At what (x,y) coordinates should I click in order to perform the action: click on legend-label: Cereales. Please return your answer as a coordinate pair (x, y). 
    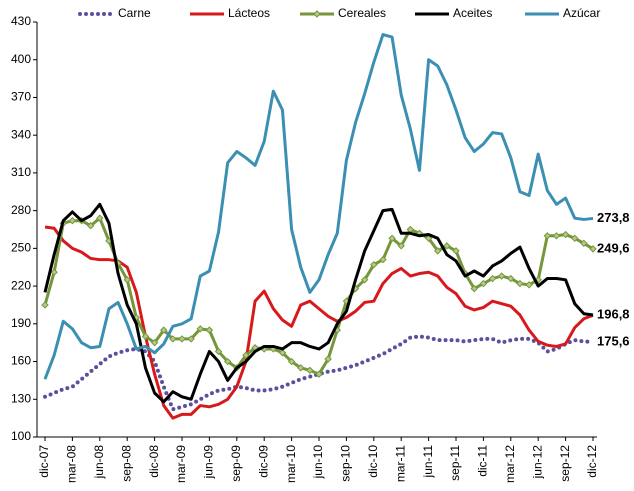
    Looking at the image, I should click on (362, 13).